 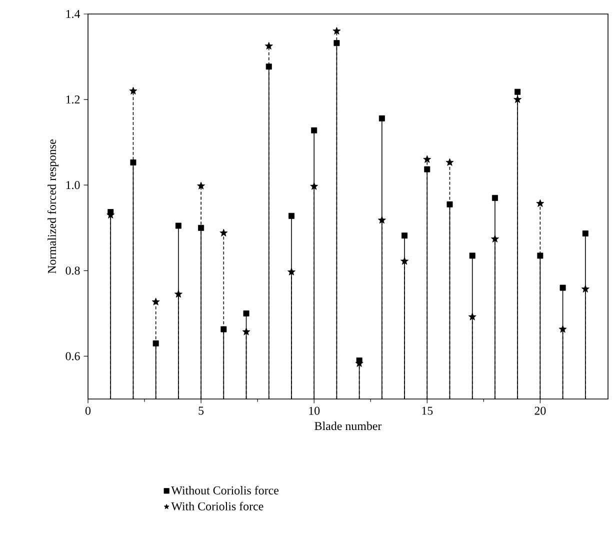 What do you see at coordinates (217, 506) in the screenshot?
I see `legend-label: With Coriolis force` at bounding box center [217, 506].